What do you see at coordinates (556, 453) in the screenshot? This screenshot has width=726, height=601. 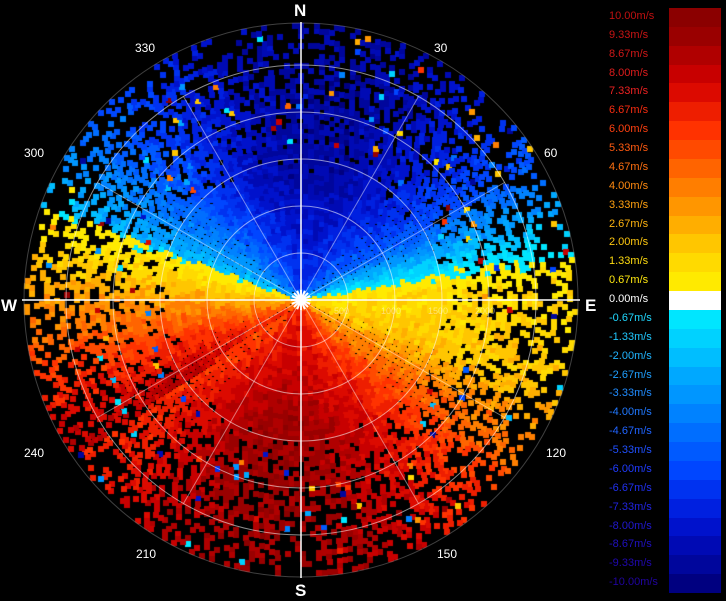 I see `bearing-label-120: 120` at bounding box center [556, 453].